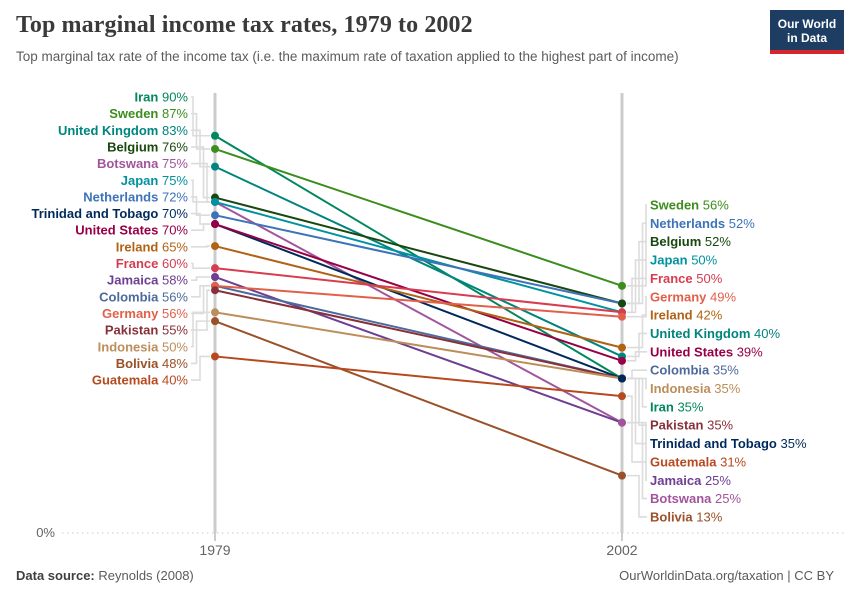  What do you see at coordinates (622, 378) in the screenshot?
I see `data-point-2002-trinidad-and-tobago` at bounding box center [622, 378].